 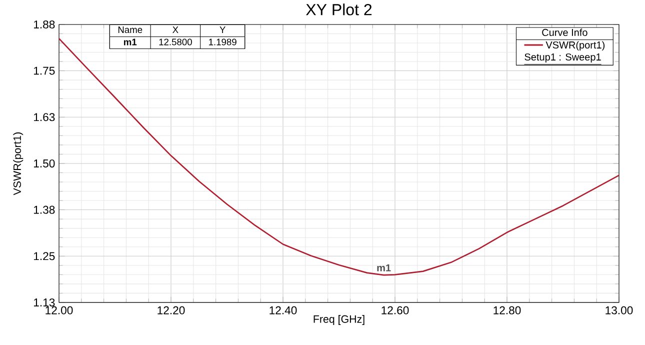 What do you see at coordinates (175, 29) in the screenshot?
I see `annotation: X` at bounding box center [175, 29].